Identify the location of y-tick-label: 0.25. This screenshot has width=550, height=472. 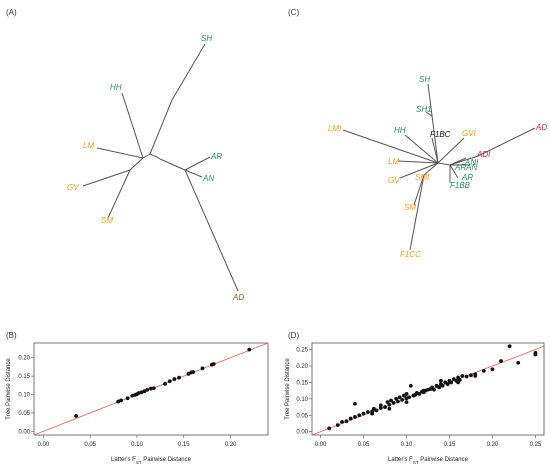
(302, 351).